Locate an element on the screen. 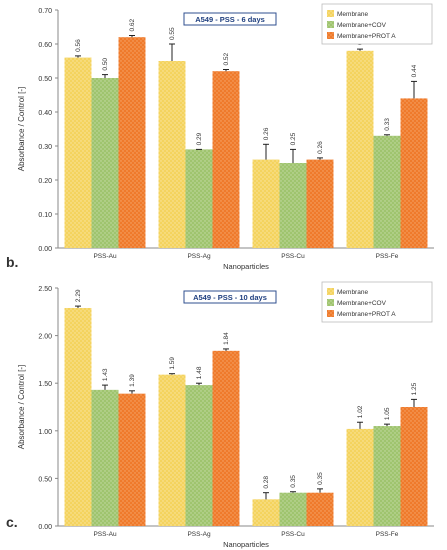 This screenshot has height=550, width=447. data-label: 1.25 is located at coordinates (414, 388).